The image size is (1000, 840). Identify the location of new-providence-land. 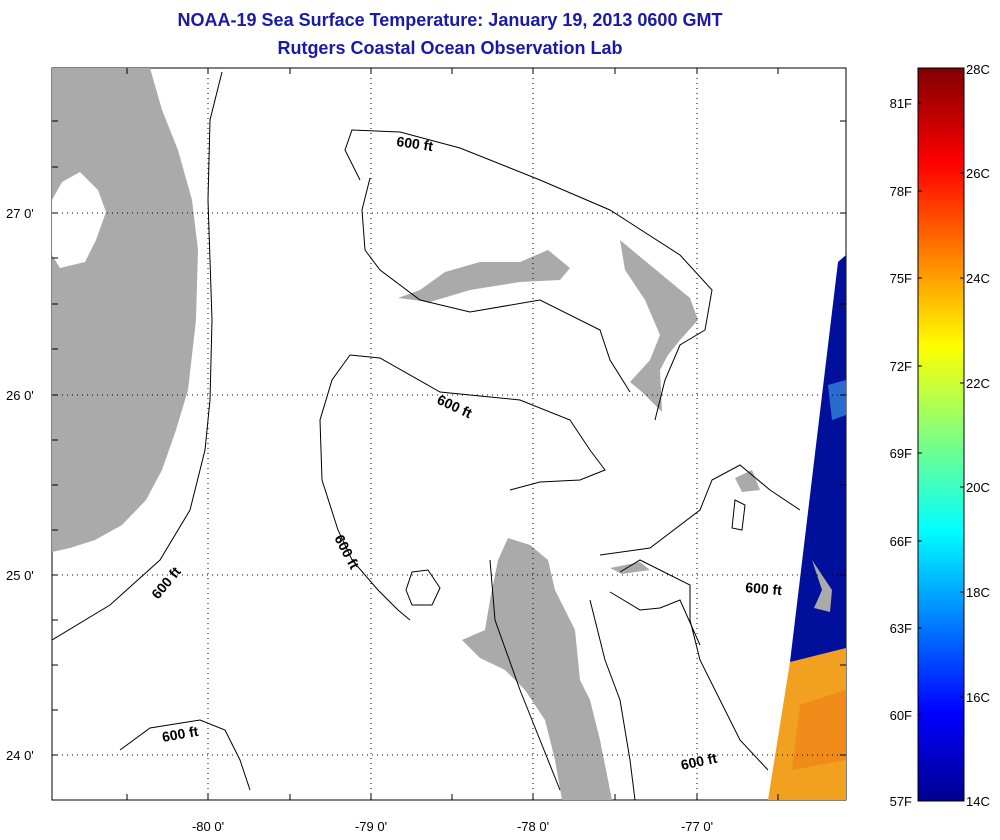
(630, 568).